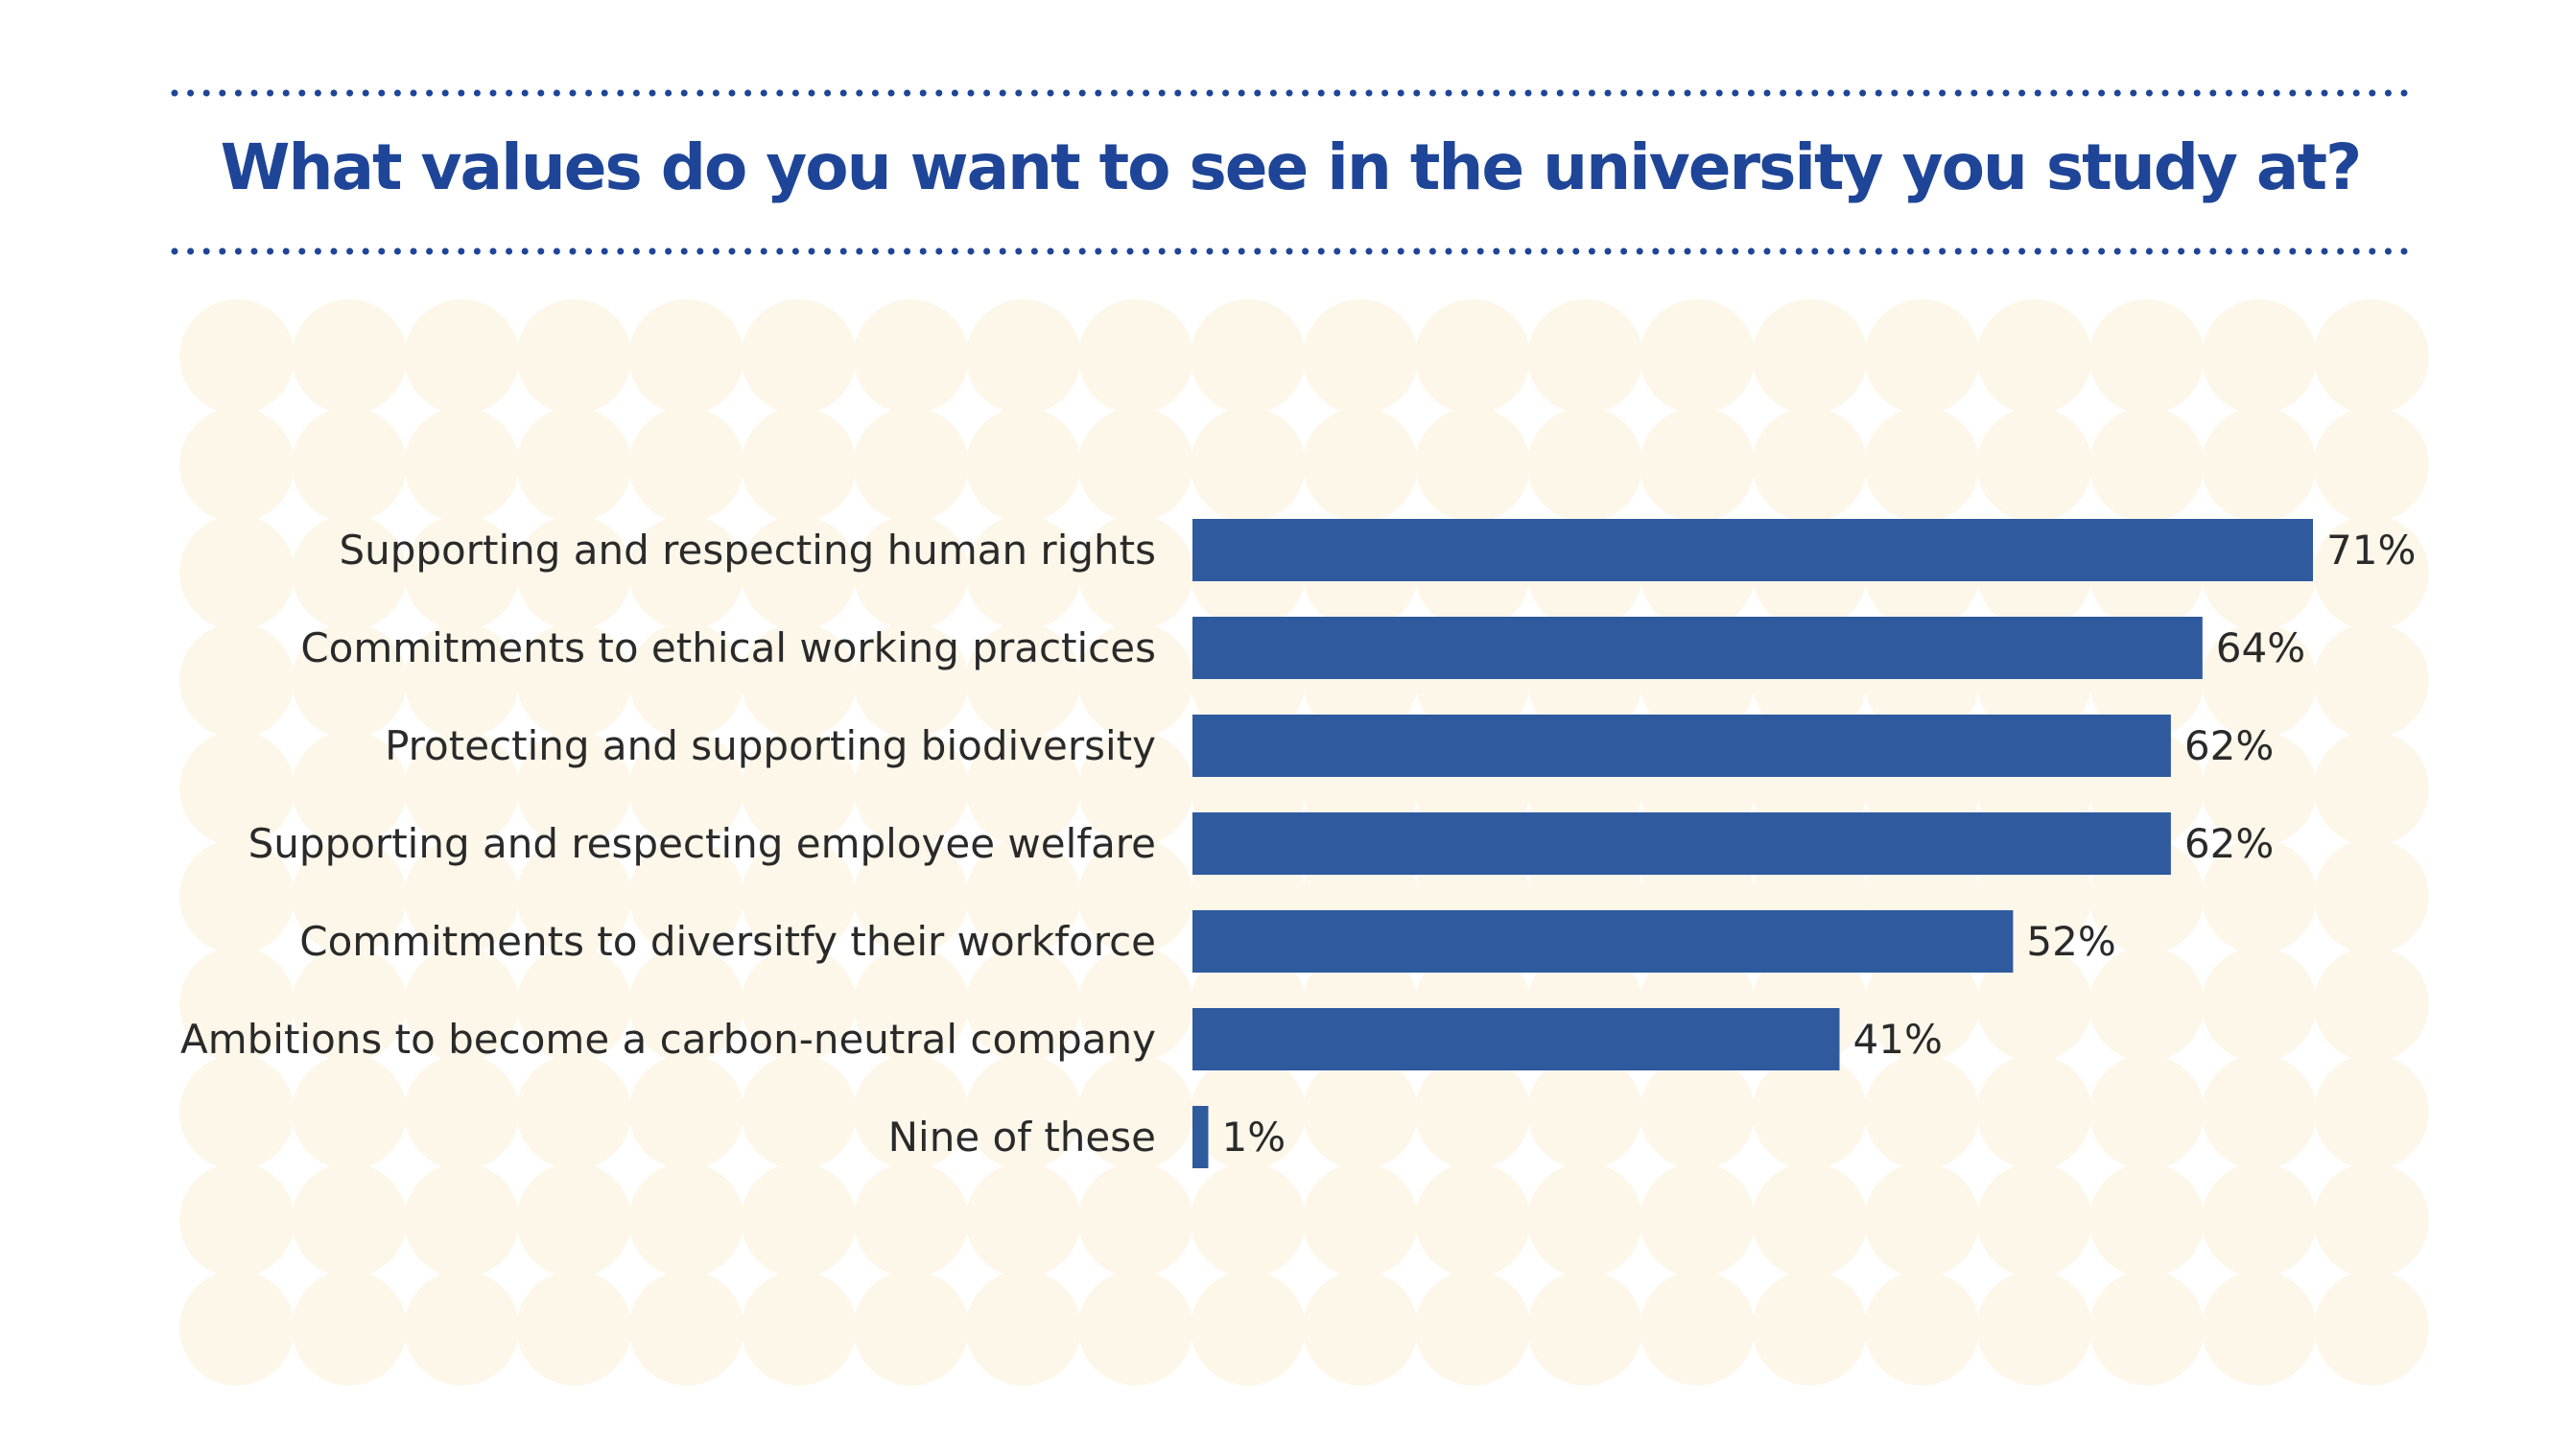 The width and height of the screenshot is (2572, 1456). What do you see at coordinates (770, 746) in the screenshot?
I see `category-label: Protecting and supporting biodiversity` at bounding box center [770, 746].